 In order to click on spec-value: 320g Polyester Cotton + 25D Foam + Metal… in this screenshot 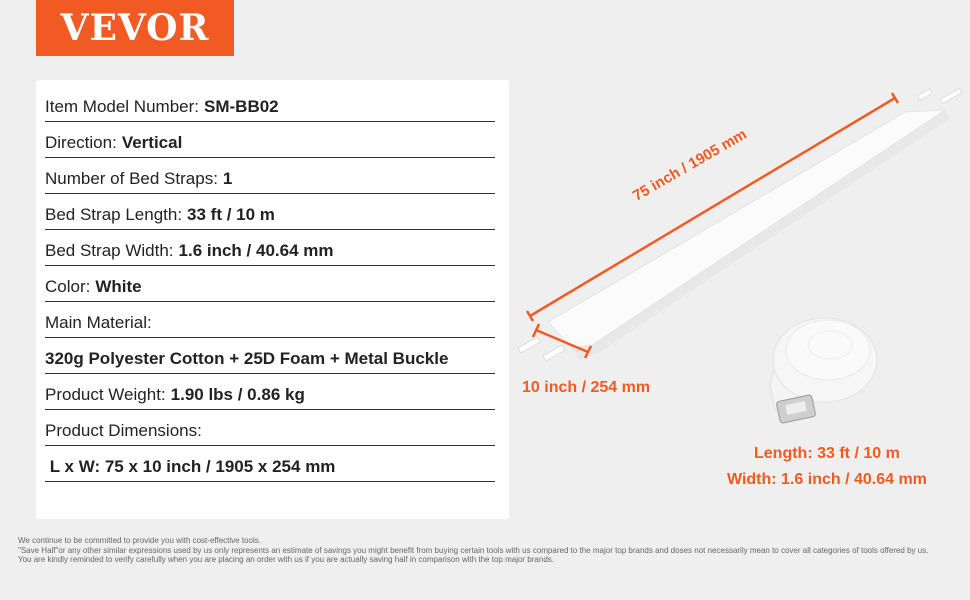, I will do `click(247, 358)`.